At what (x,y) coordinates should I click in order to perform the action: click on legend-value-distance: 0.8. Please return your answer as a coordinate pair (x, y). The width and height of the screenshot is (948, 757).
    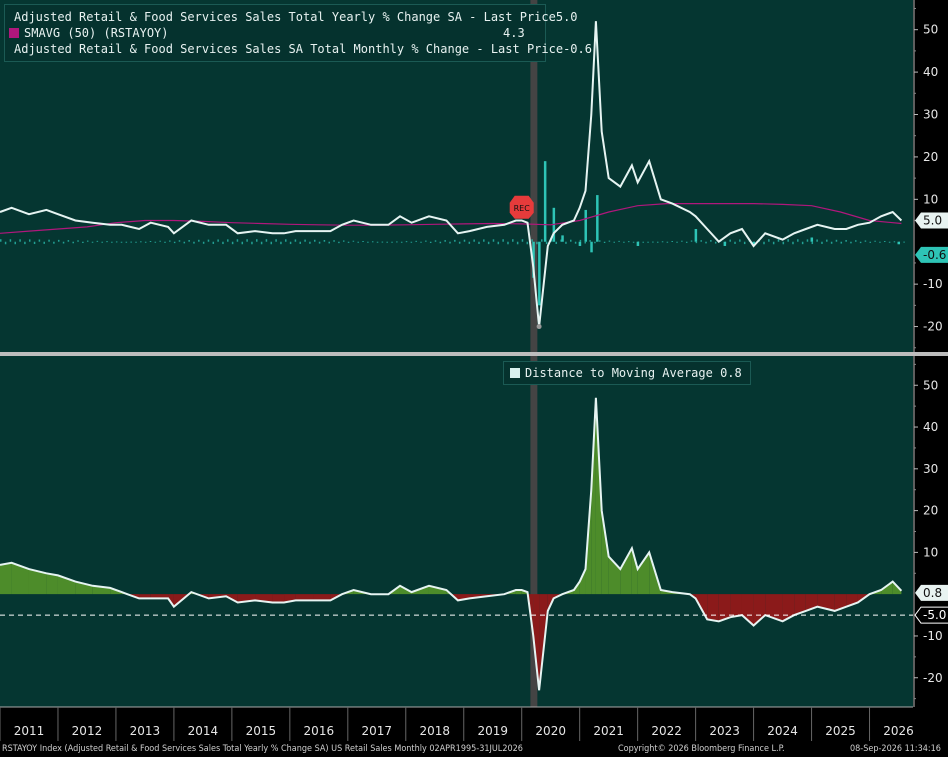
    Looking at the image, I should click on (731, 373).